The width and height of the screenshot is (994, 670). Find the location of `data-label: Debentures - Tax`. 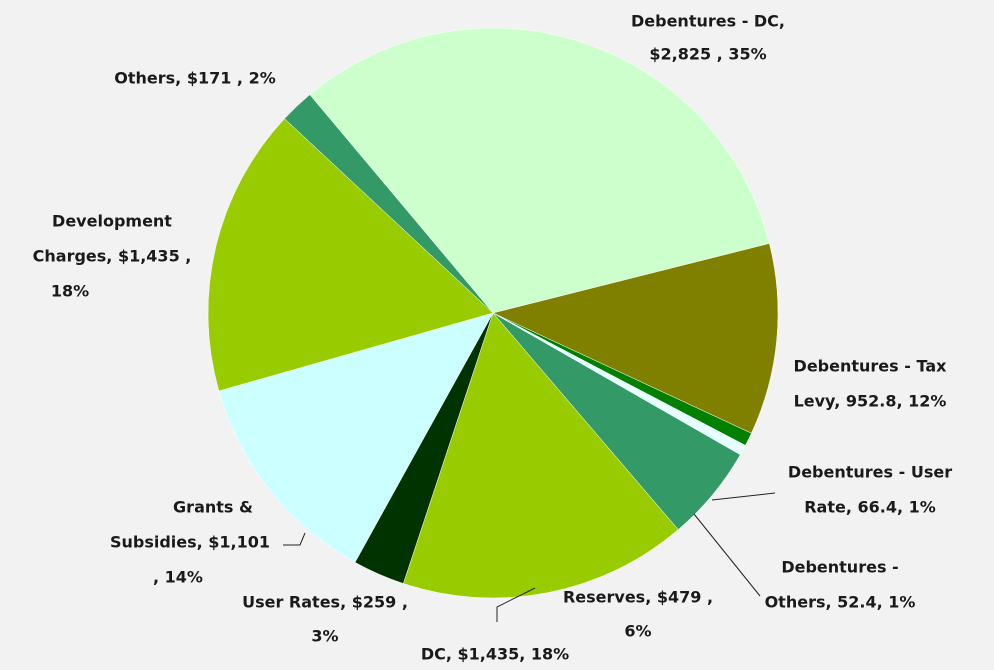

data-label: Debentures - Tax is located at coordinates (871, 366).